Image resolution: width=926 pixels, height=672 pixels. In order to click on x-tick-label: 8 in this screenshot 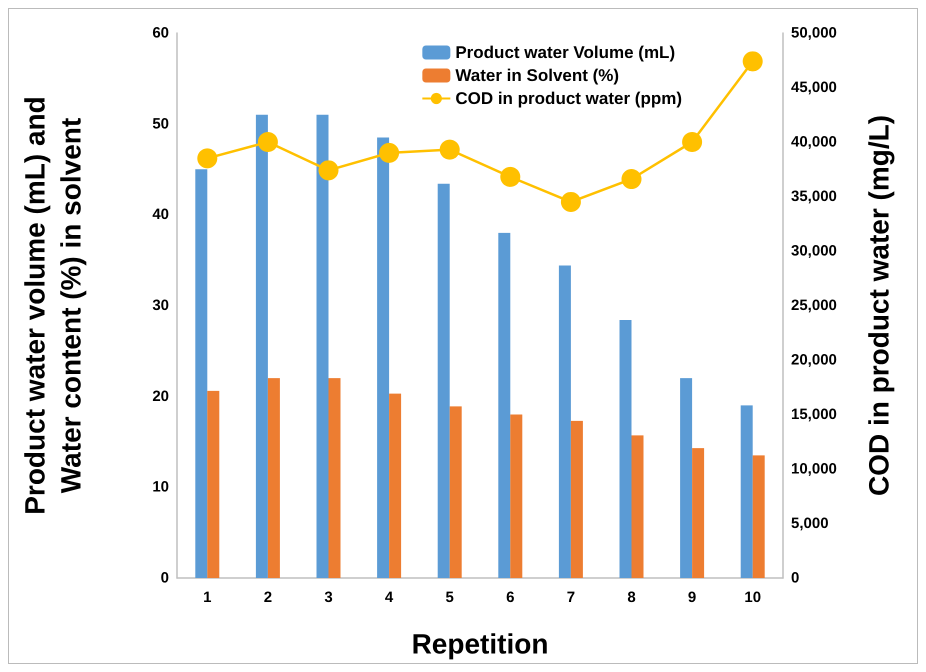, I will do `click(631, 597)`.